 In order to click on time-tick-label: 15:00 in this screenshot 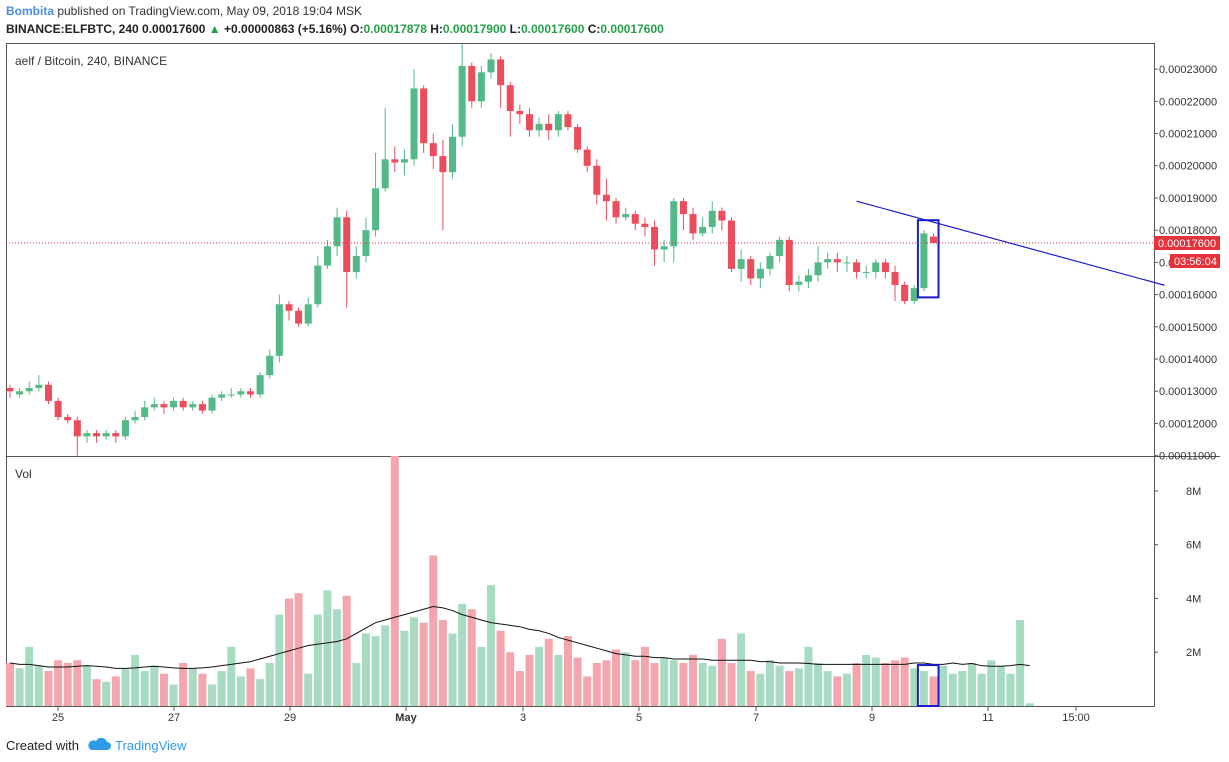, I will do `click(1076, 718)`.